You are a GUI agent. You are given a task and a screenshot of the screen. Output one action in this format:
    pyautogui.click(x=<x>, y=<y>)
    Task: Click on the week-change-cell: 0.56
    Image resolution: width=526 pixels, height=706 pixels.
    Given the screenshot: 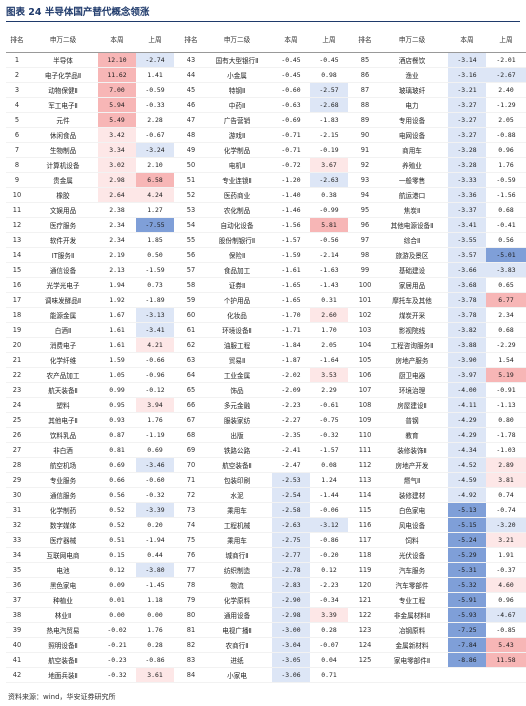 What is the action you would take?
    pyautogui.click(x=117, y=495)
    